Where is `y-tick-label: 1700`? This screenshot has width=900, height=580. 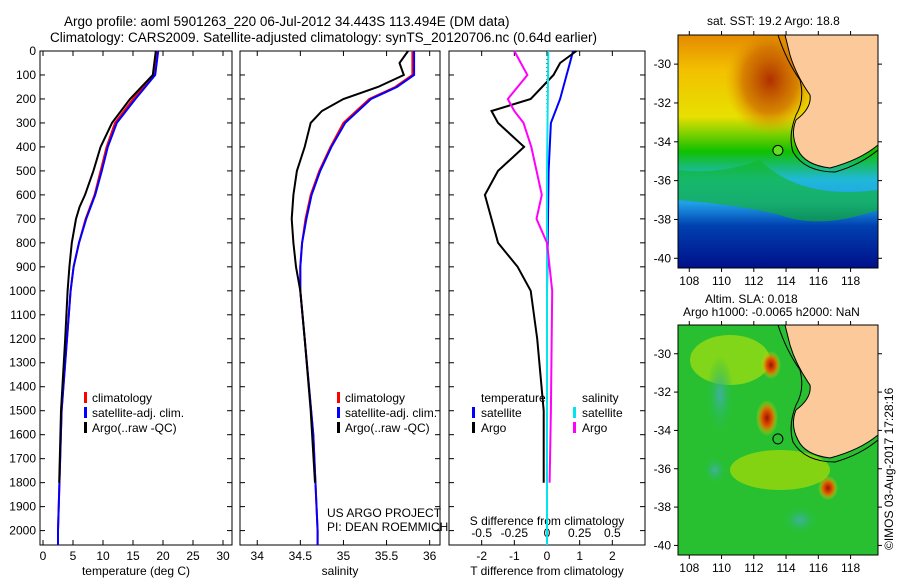 y-tick-label: 1700 is located at coordinates (22, 459).